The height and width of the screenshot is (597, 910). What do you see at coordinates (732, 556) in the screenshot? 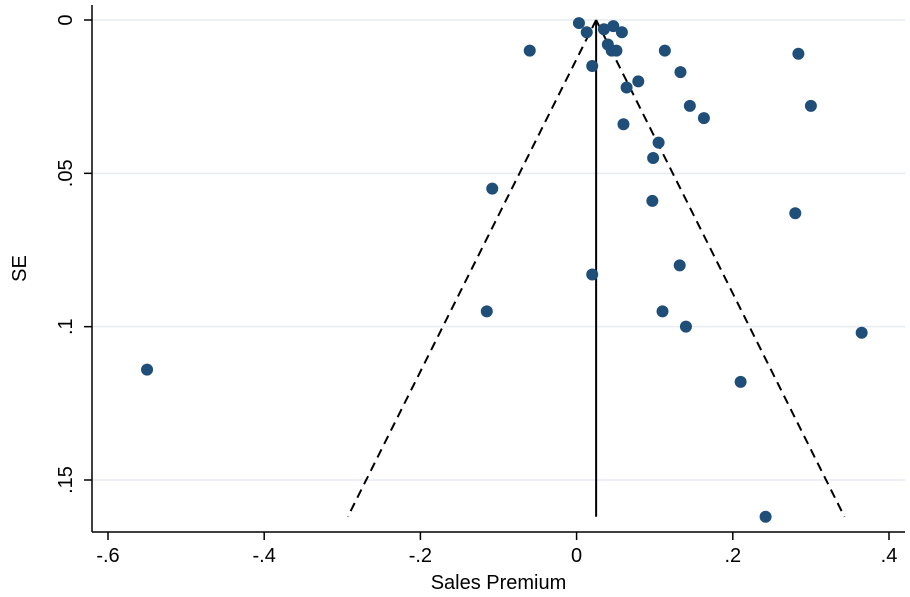
I see `x-tick-label-4: .2` at bounding box center [732, 556].